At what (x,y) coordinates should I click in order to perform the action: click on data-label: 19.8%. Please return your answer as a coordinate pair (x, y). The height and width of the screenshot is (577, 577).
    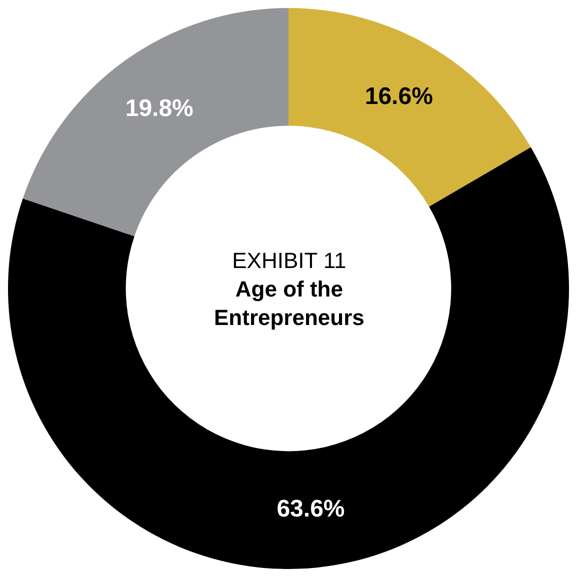
    Looking at the image, I should click on (159, 108).